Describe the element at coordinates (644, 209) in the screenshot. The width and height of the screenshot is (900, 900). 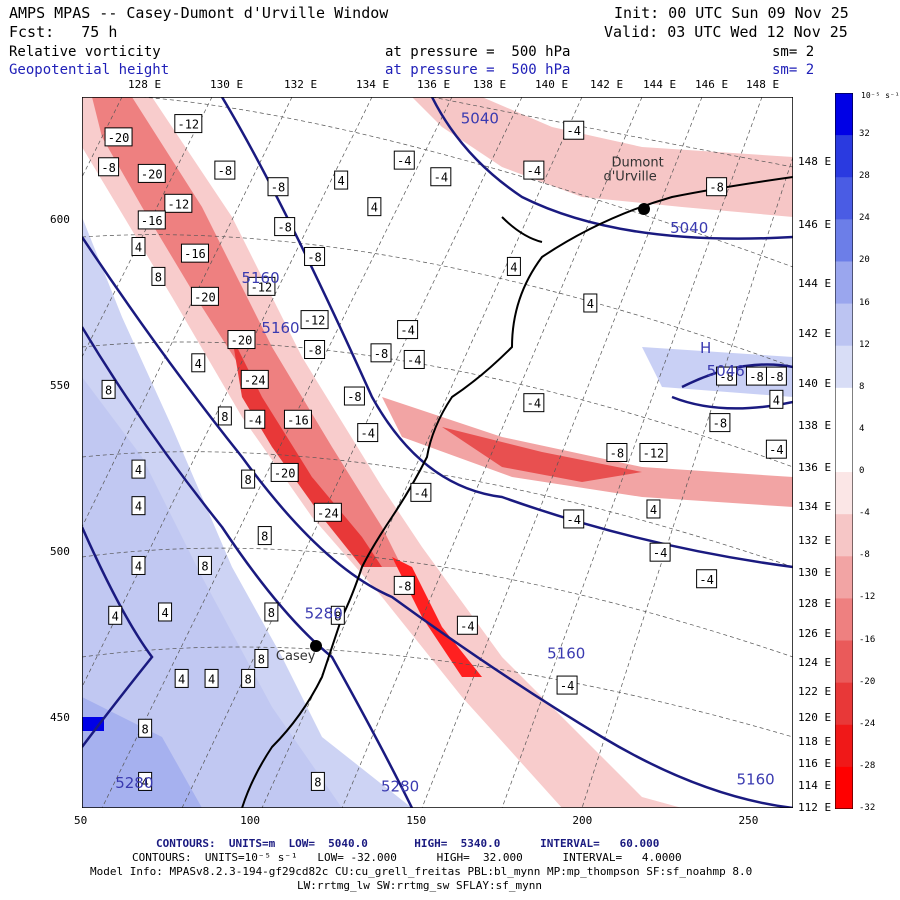
I see `dumont-marker` at that location.